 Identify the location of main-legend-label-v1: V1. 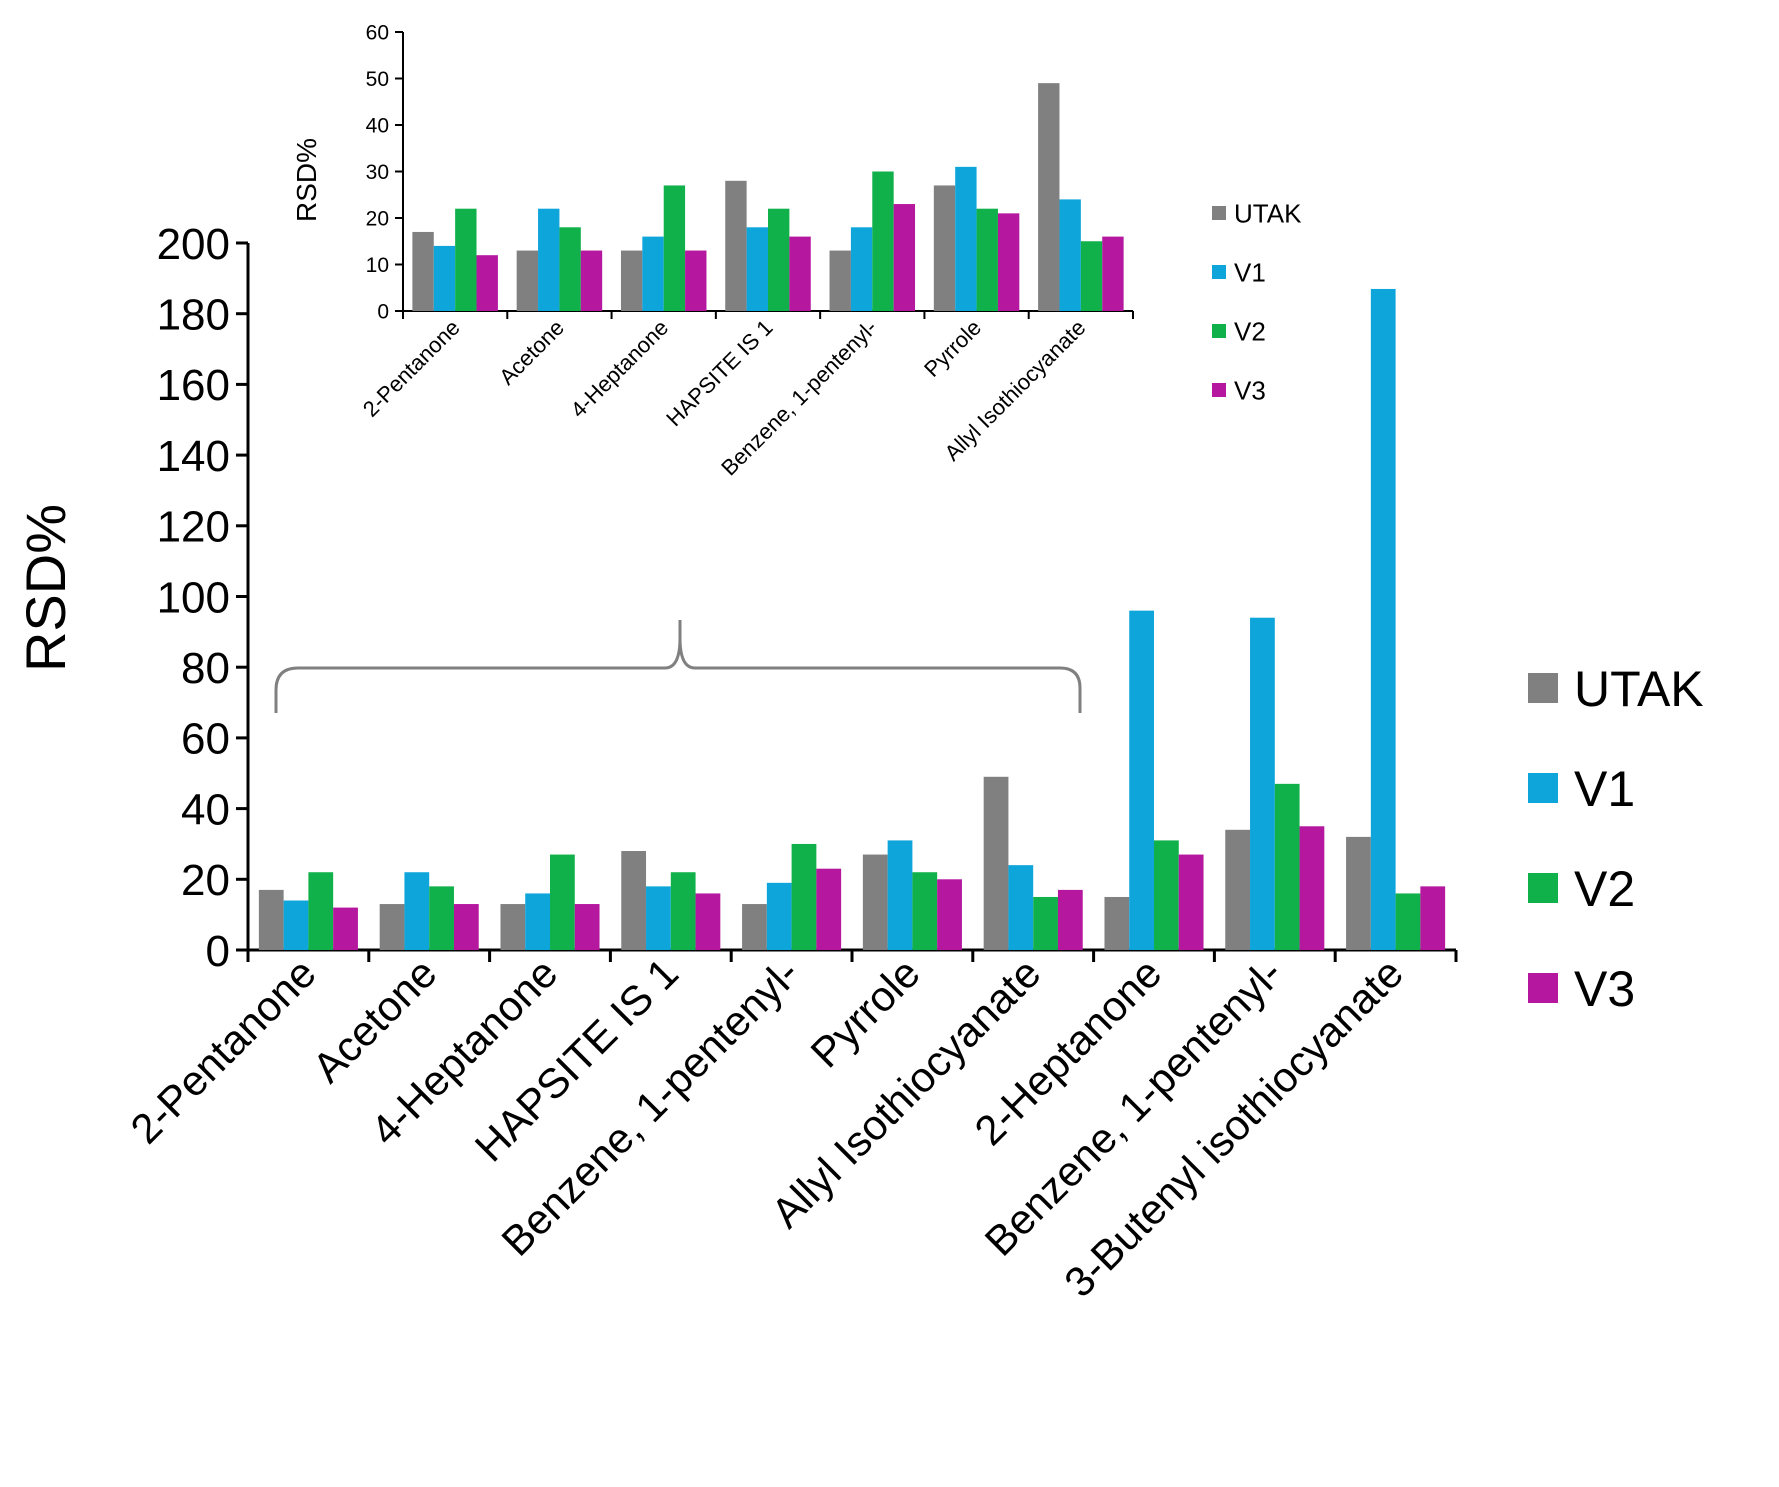
(1604, 789).